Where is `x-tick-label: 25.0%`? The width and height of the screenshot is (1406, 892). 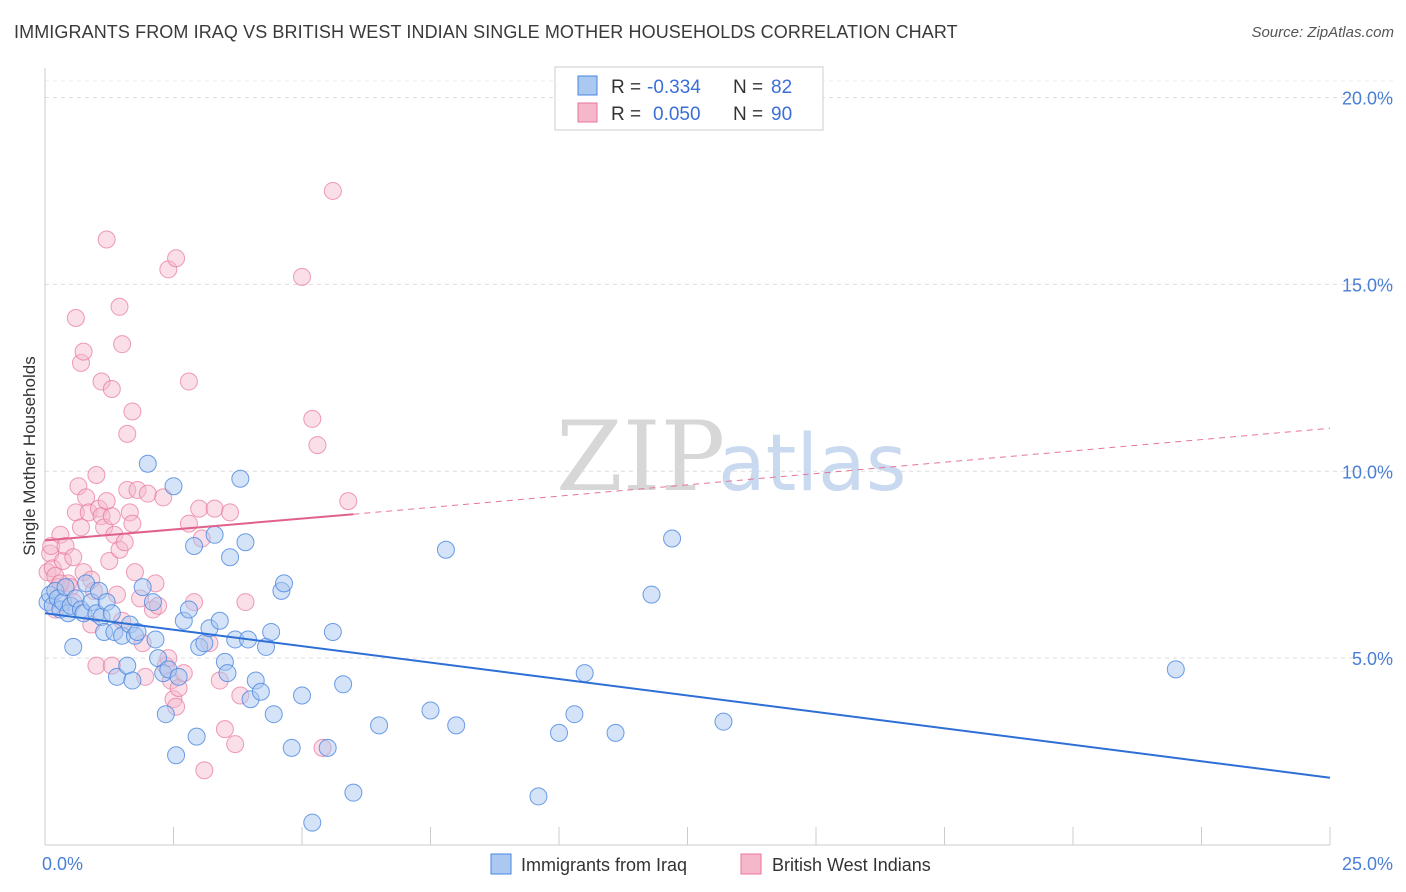
x-tick-label: 25.0% is located at coordinates (1367, 864).